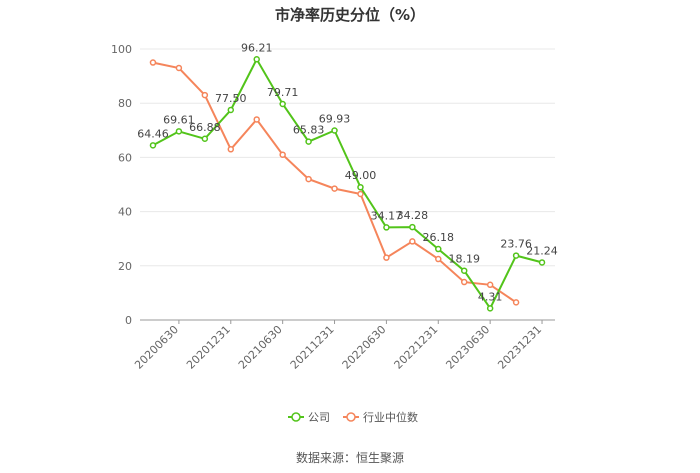 The width and height of the screenshot is (700, 473). I want to click on x-tick-label: 20231231, so click(519, 347).